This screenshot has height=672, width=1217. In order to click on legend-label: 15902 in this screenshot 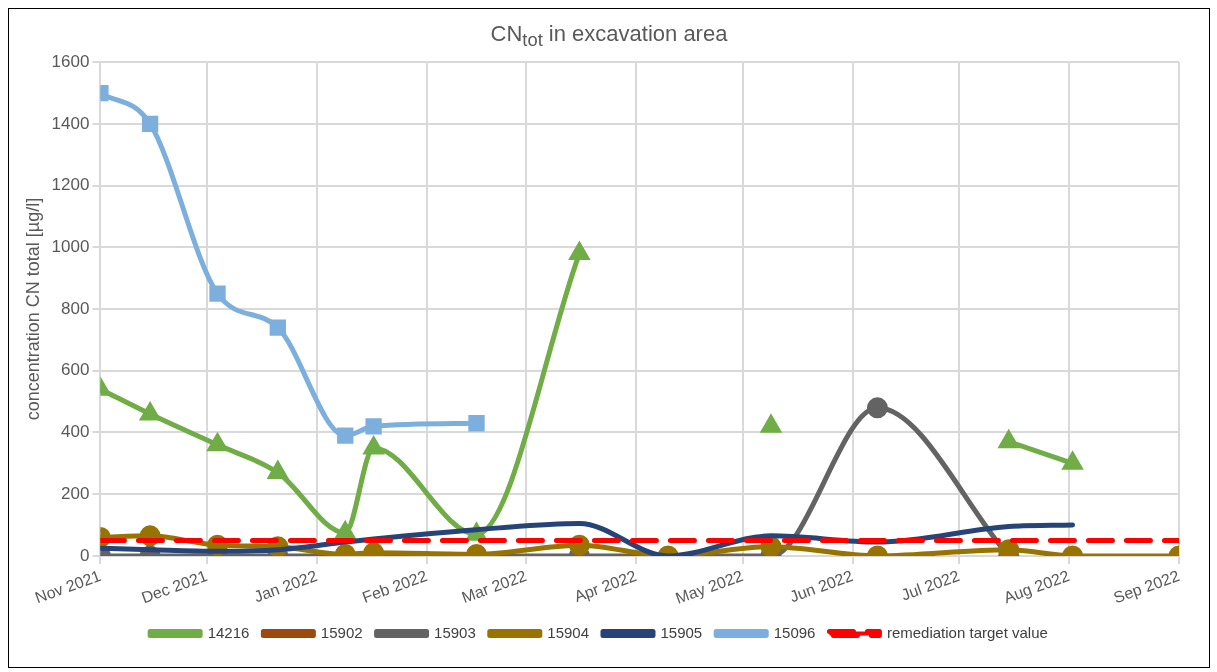, I will do `click(341, 632)`.